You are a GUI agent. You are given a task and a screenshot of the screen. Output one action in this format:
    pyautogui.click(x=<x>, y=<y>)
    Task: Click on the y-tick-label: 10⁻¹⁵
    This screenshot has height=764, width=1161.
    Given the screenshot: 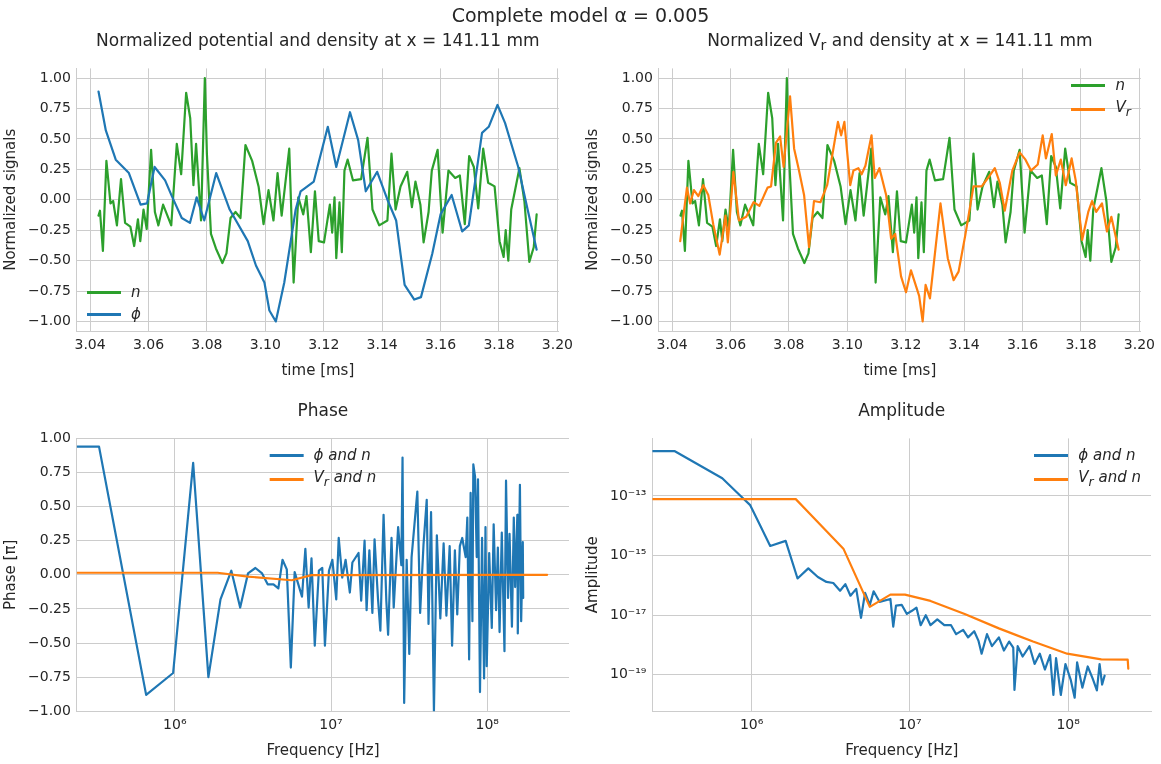 What is the action you would take?
    pyautogui.click(x=628, y=554)
    